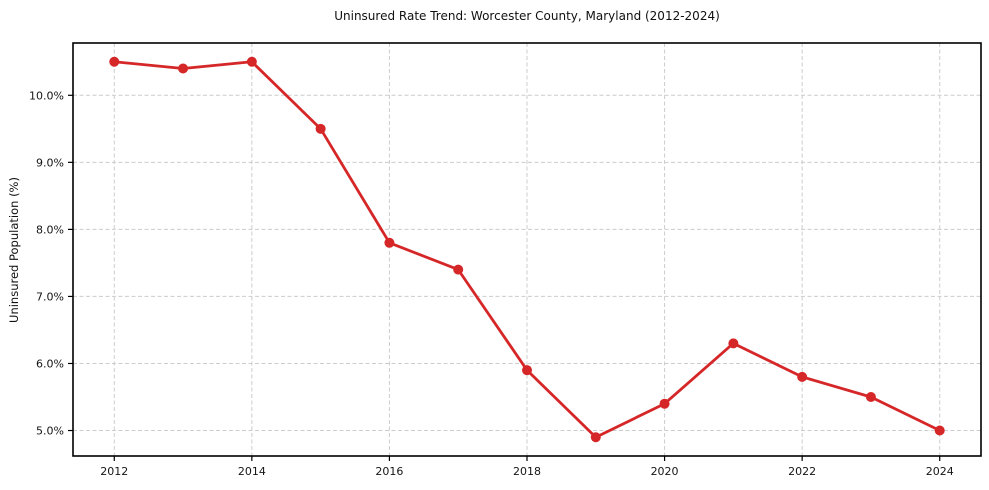 The height and width of the screenshot is (490, 989). Describe the element at coordinates (114, 61) in the screenshot. I see `data-point-2012` at that location.